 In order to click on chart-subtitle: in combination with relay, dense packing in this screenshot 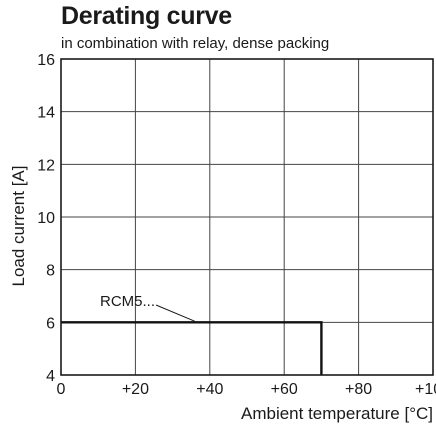, I will do `click(195, 43)`.